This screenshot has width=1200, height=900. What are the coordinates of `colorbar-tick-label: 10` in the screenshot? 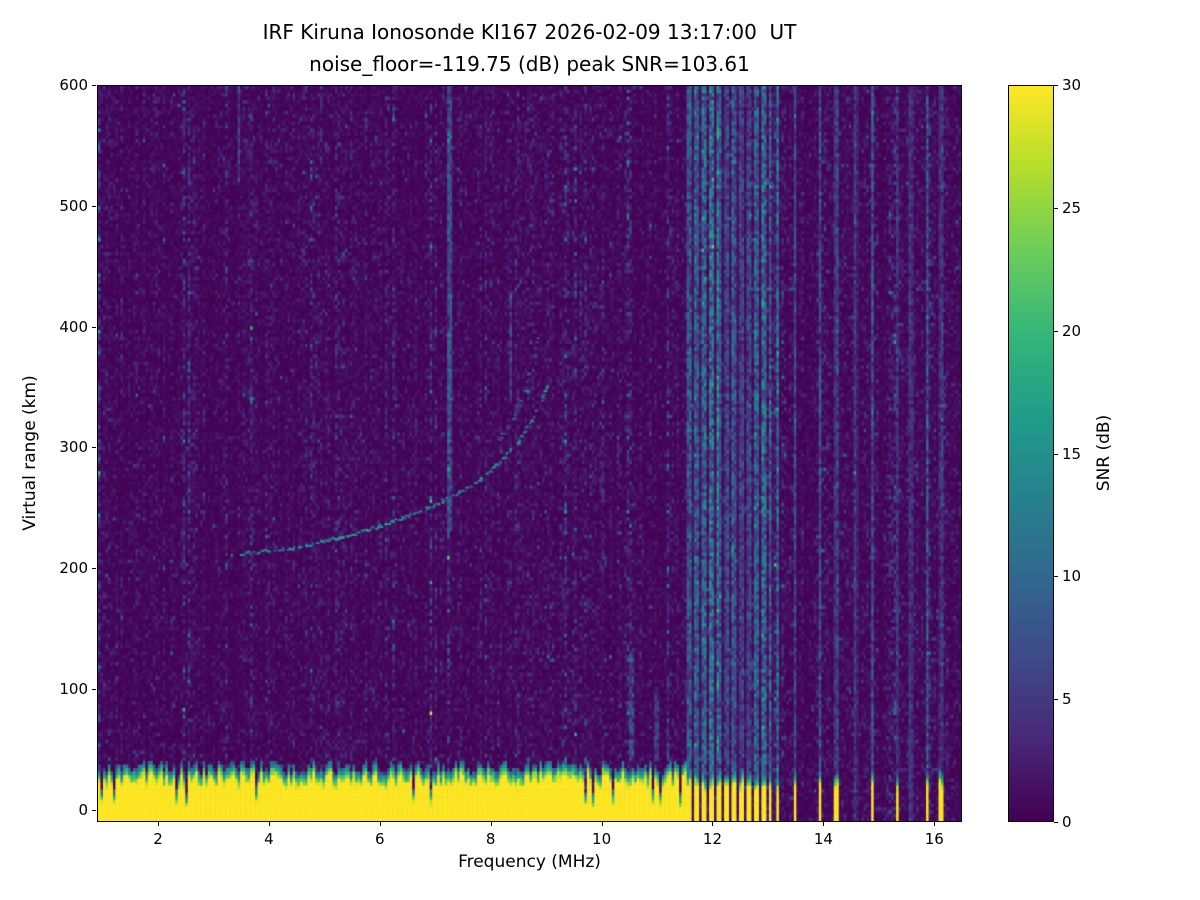 It's located at (1072, 576).